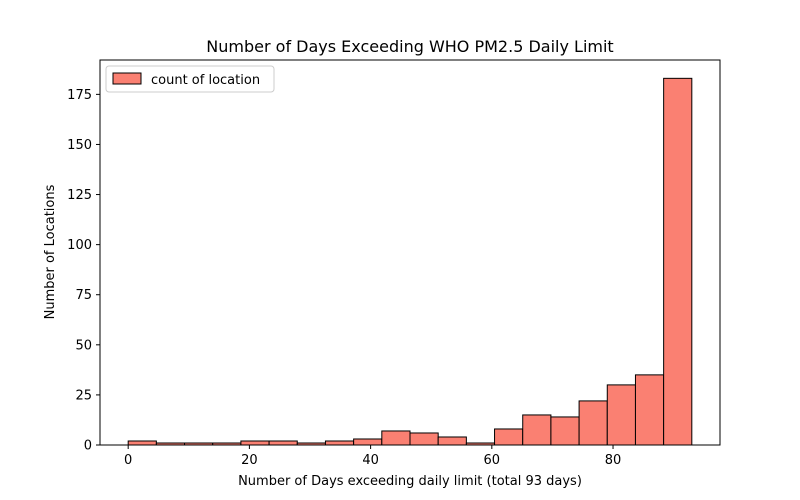 This screenshot has height=500, width=800. I want to click on y-tick-label: 50, so click(83, 345).